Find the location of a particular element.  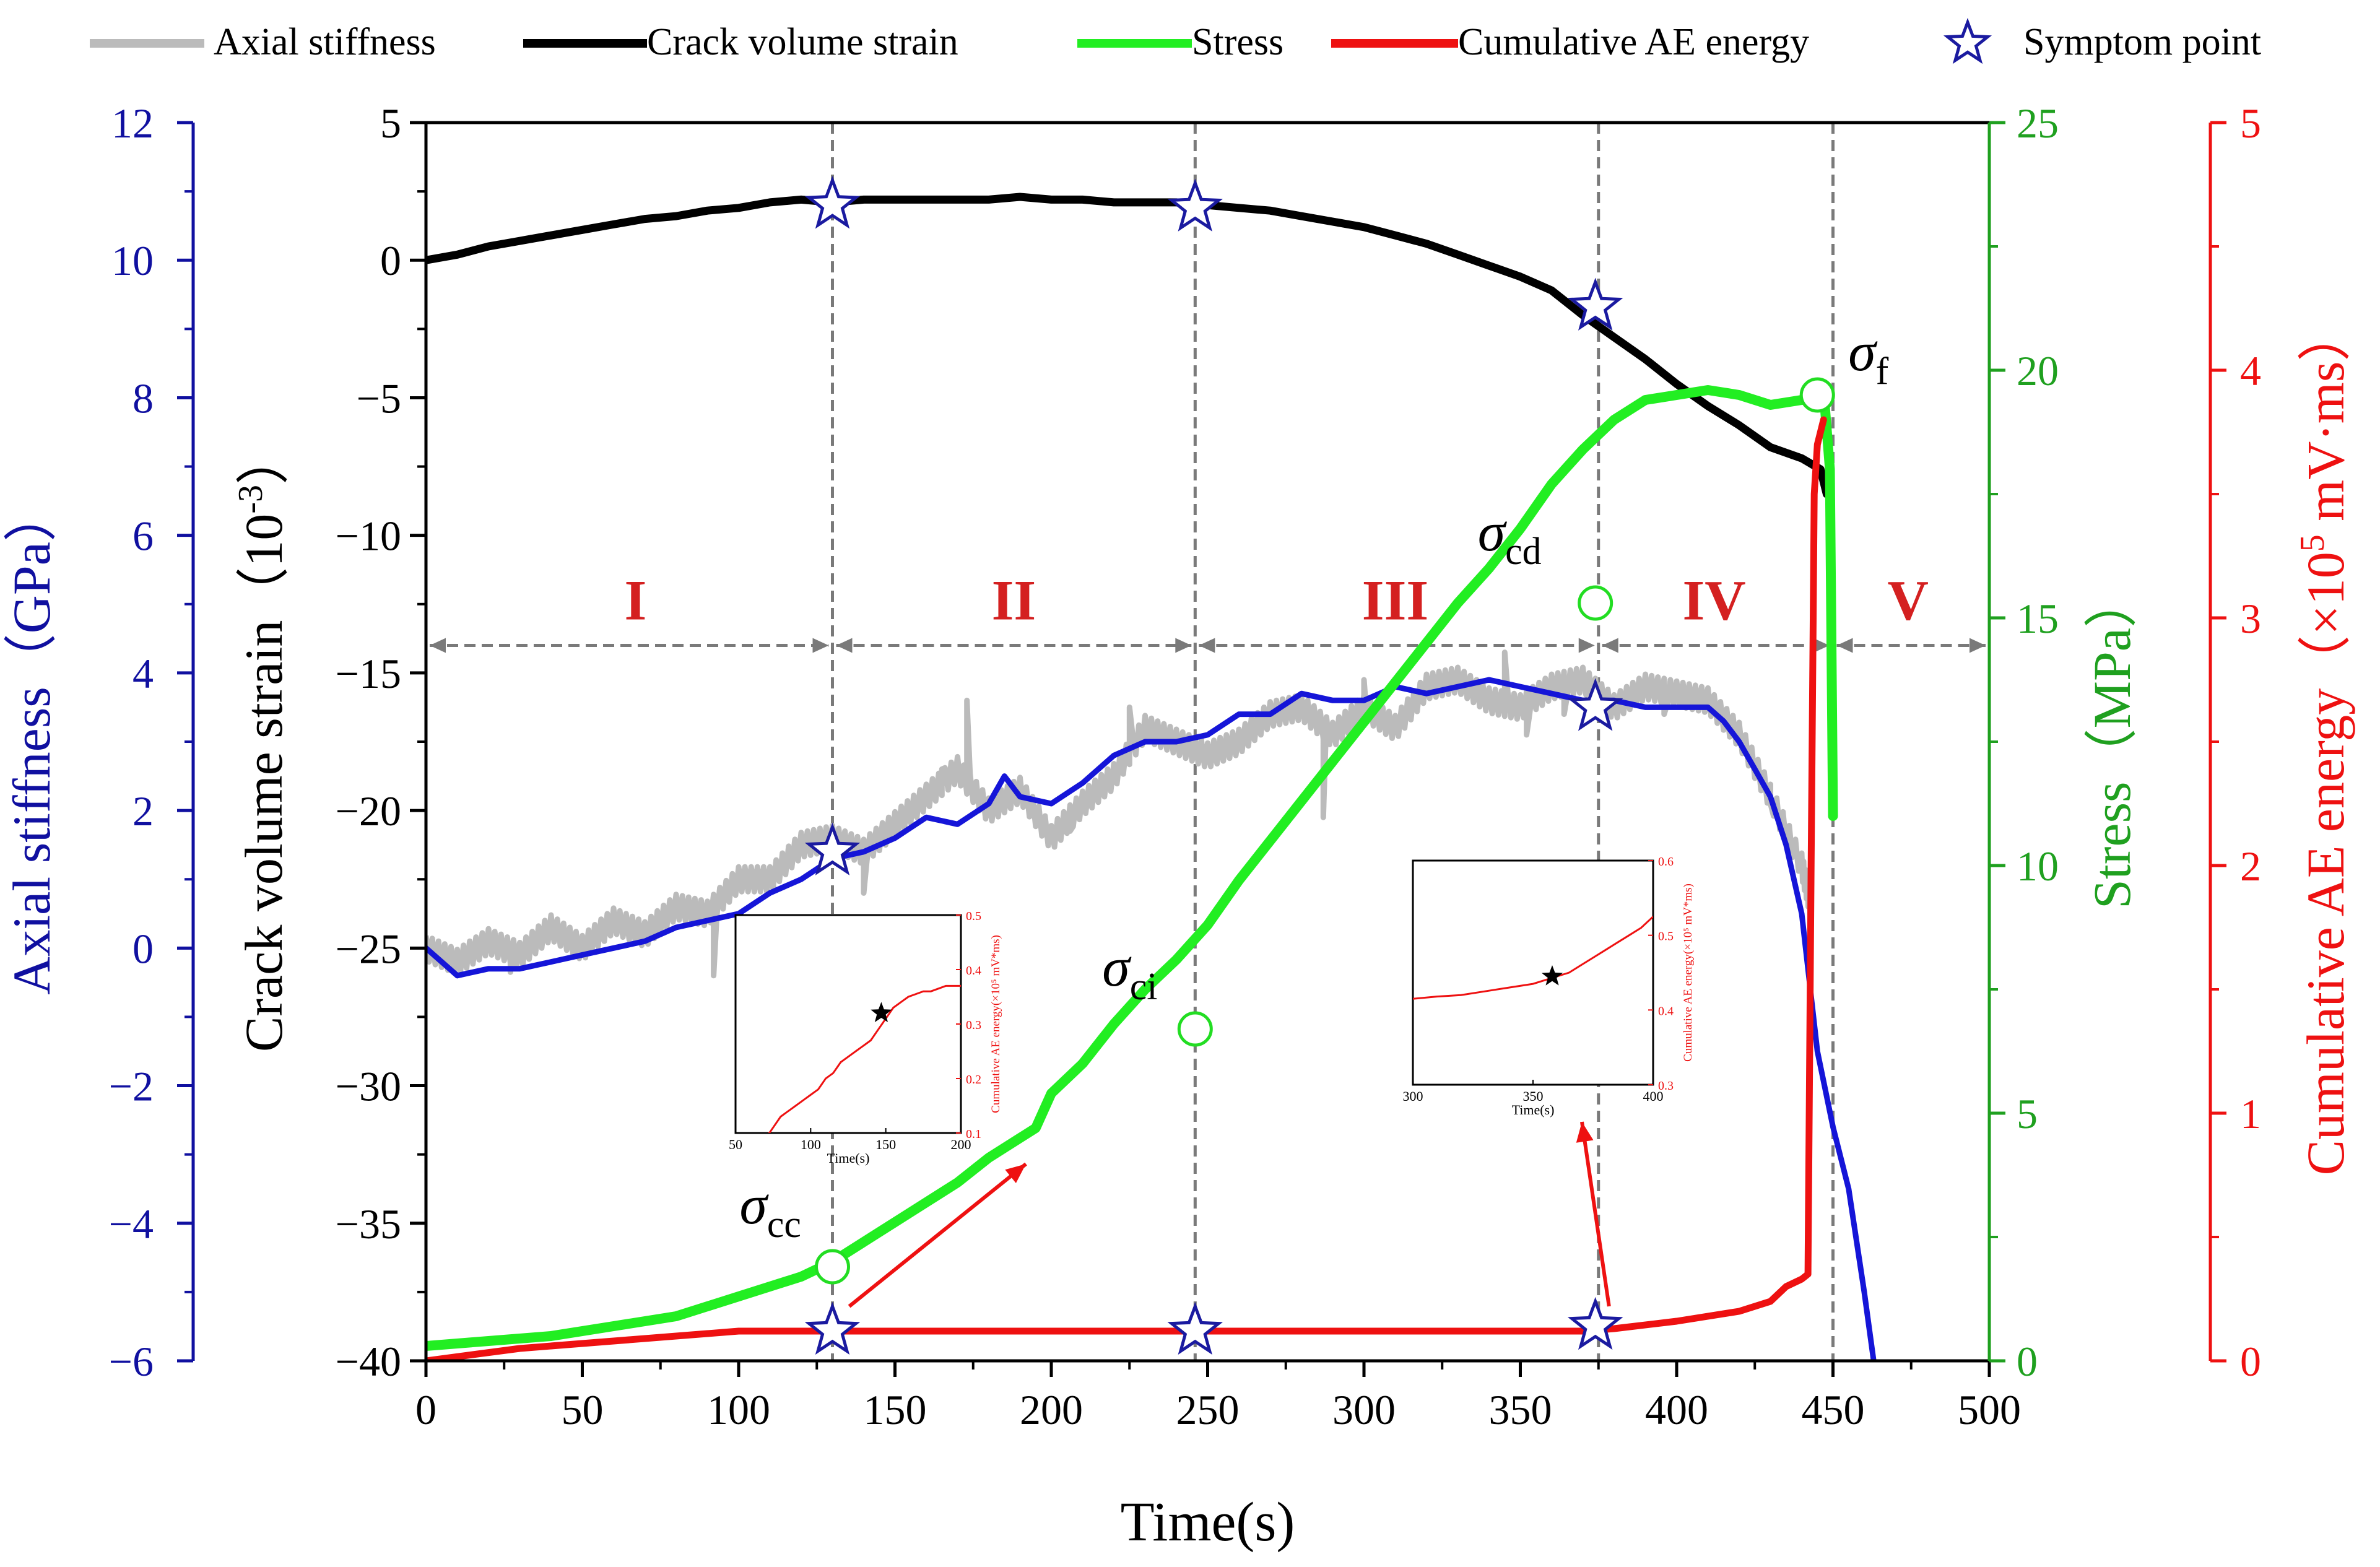

inset-y-tick-label: 0.6 is located at coordinates (1666, 862).